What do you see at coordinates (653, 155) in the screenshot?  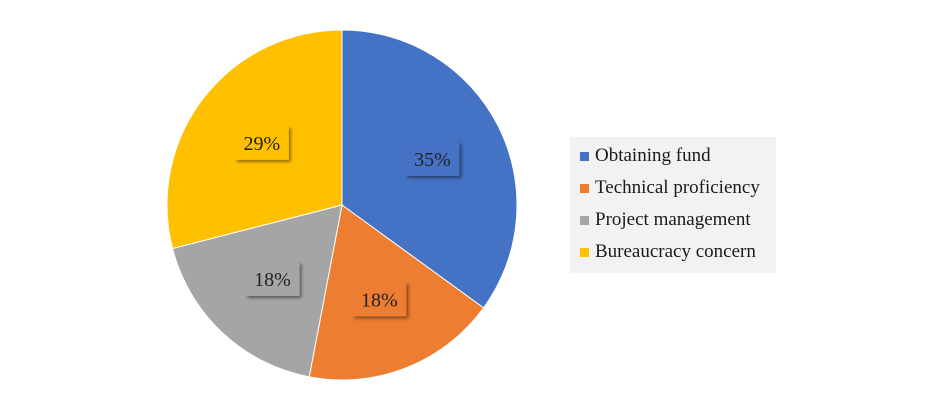 I see `legend-label: Obtaining fund` at bounding box center [653, 155].